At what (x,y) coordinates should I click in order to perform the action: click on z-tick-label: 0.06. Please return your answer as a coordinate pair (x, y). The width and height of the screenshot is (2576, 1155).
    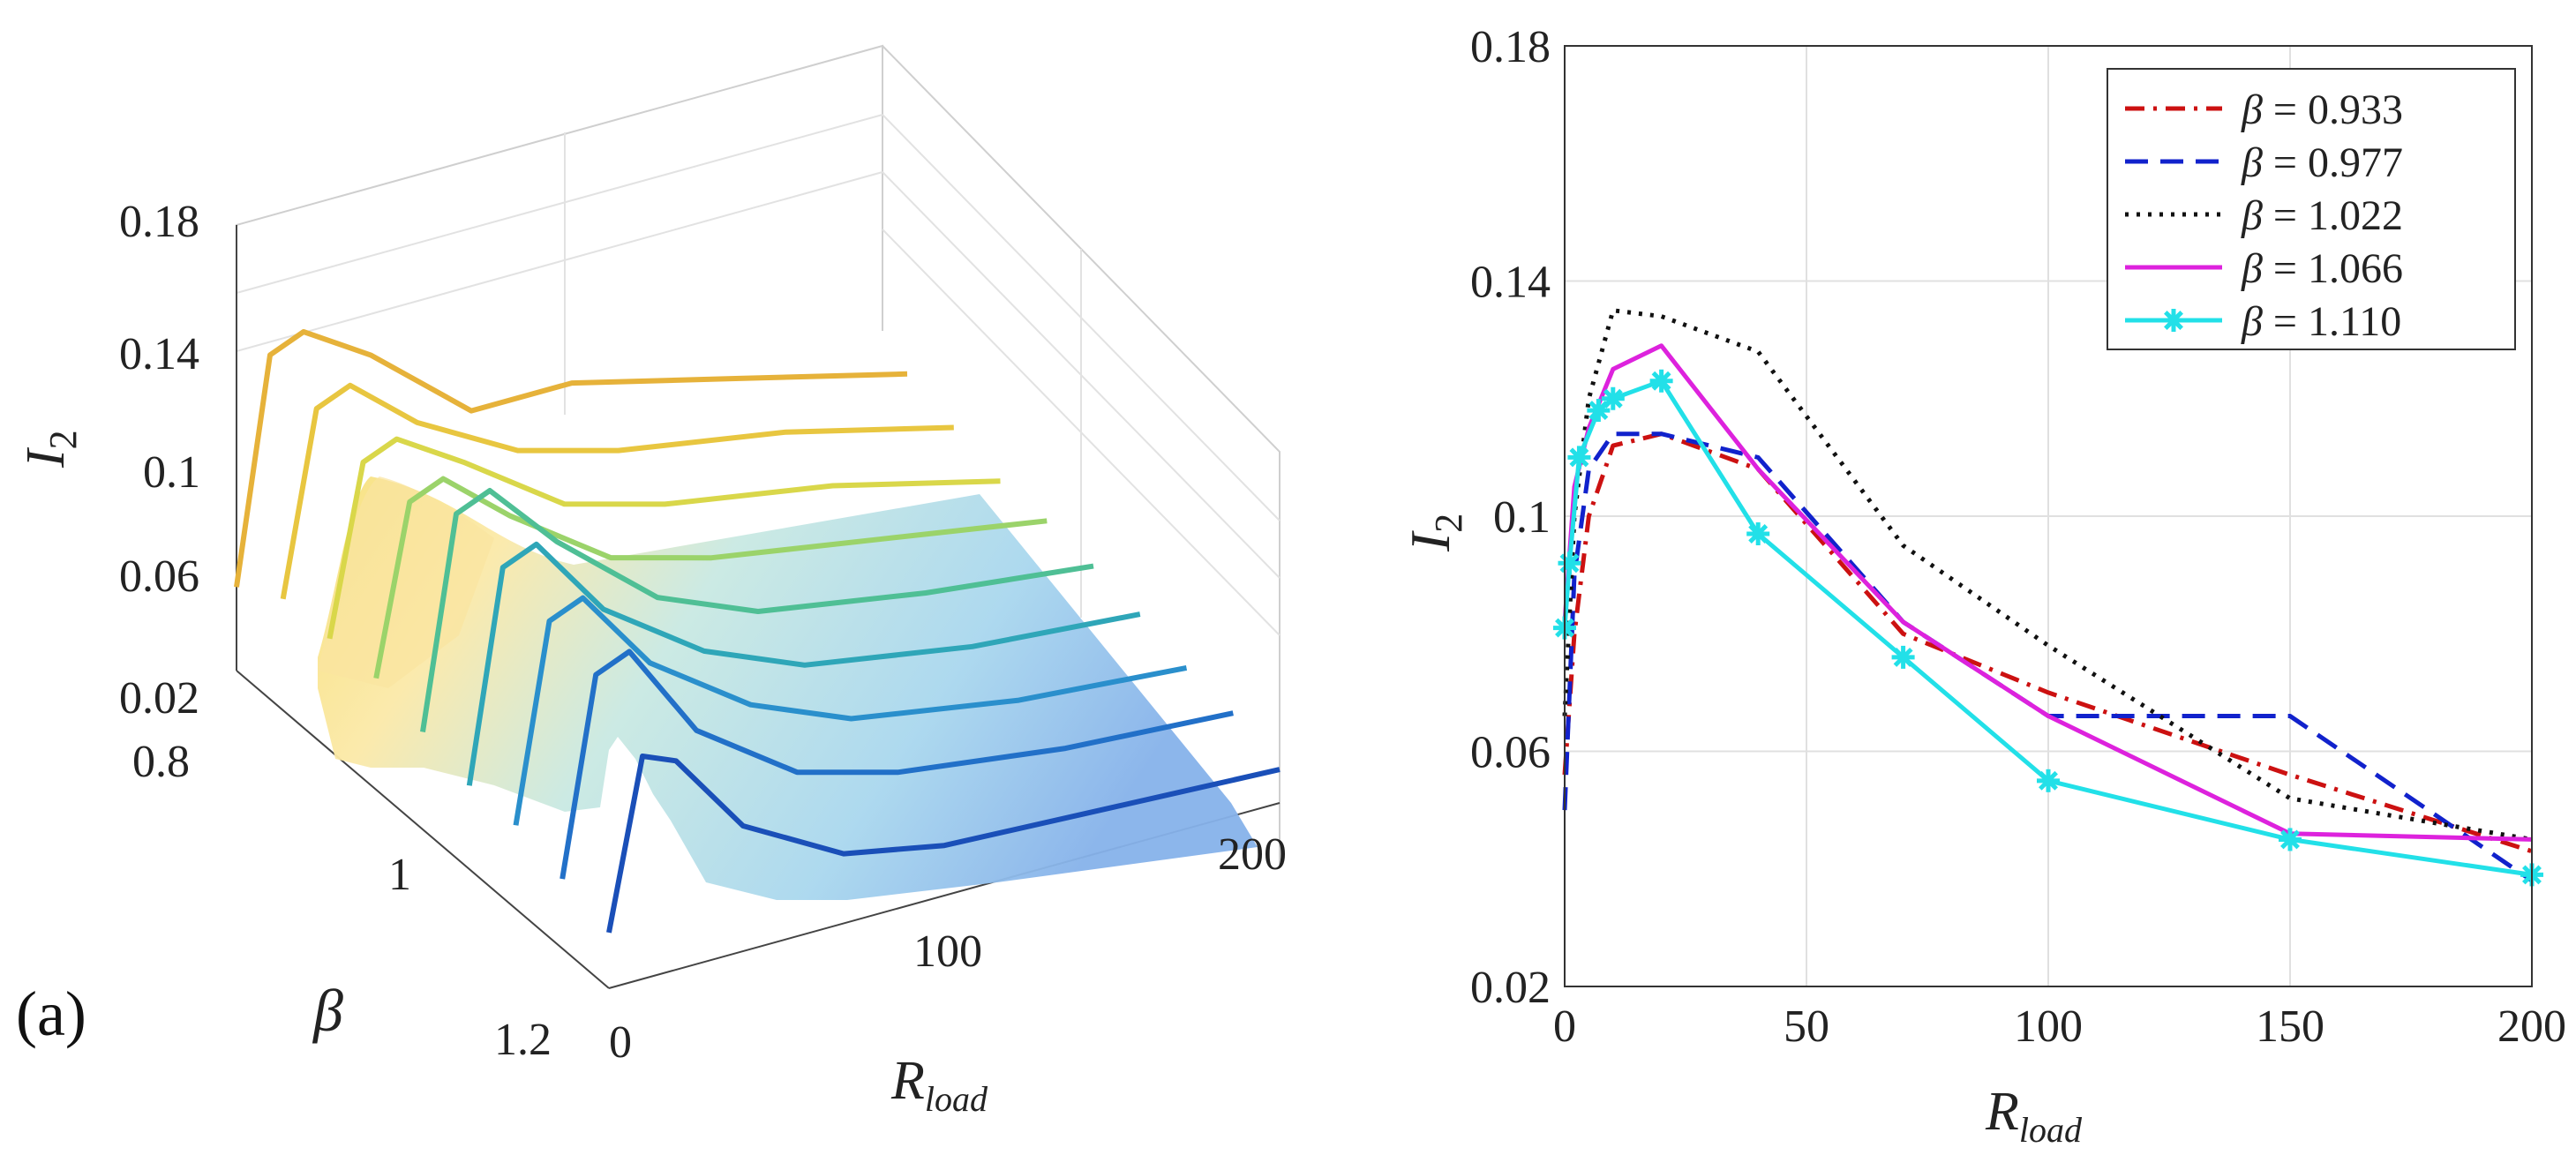
    Looking at the image, I should click on (159, 576).